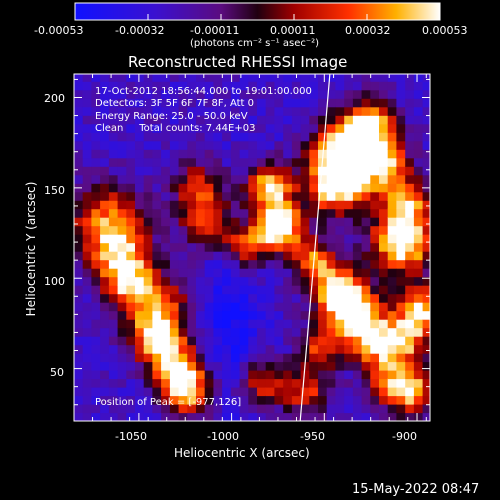 This screenshot has height=500, width=500. I want to click on colorbar, so click(257, 11).